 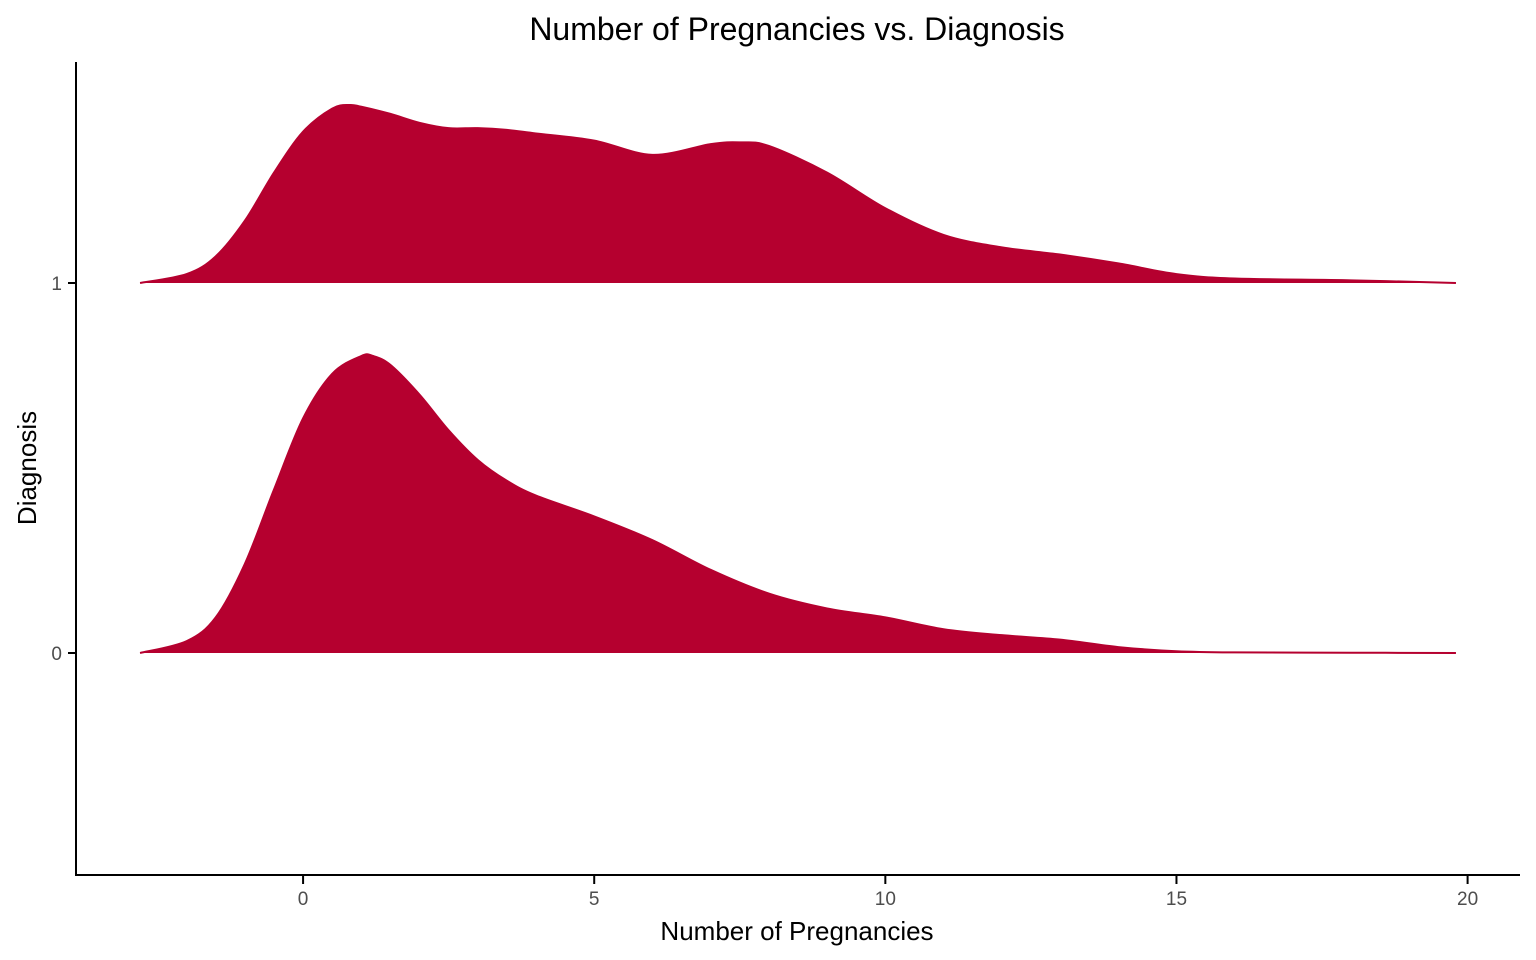 I want to click on y-tick-label-0: 0, so click(x=56, y=654).